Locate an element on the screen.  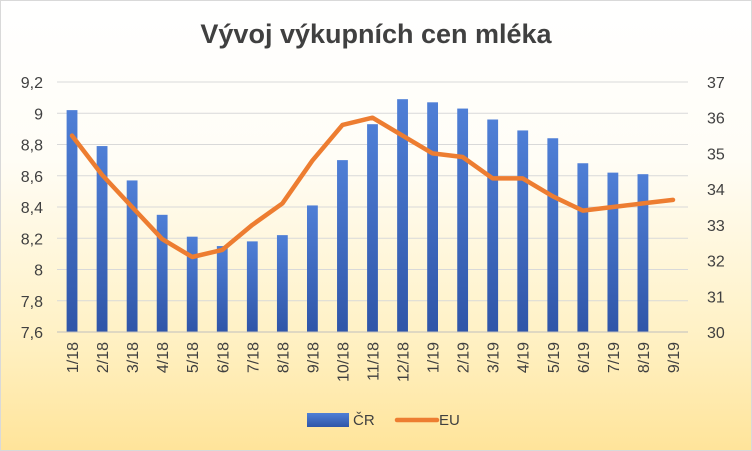
y-left-tick-label: 8,6 is located at coordinates (32, 177).